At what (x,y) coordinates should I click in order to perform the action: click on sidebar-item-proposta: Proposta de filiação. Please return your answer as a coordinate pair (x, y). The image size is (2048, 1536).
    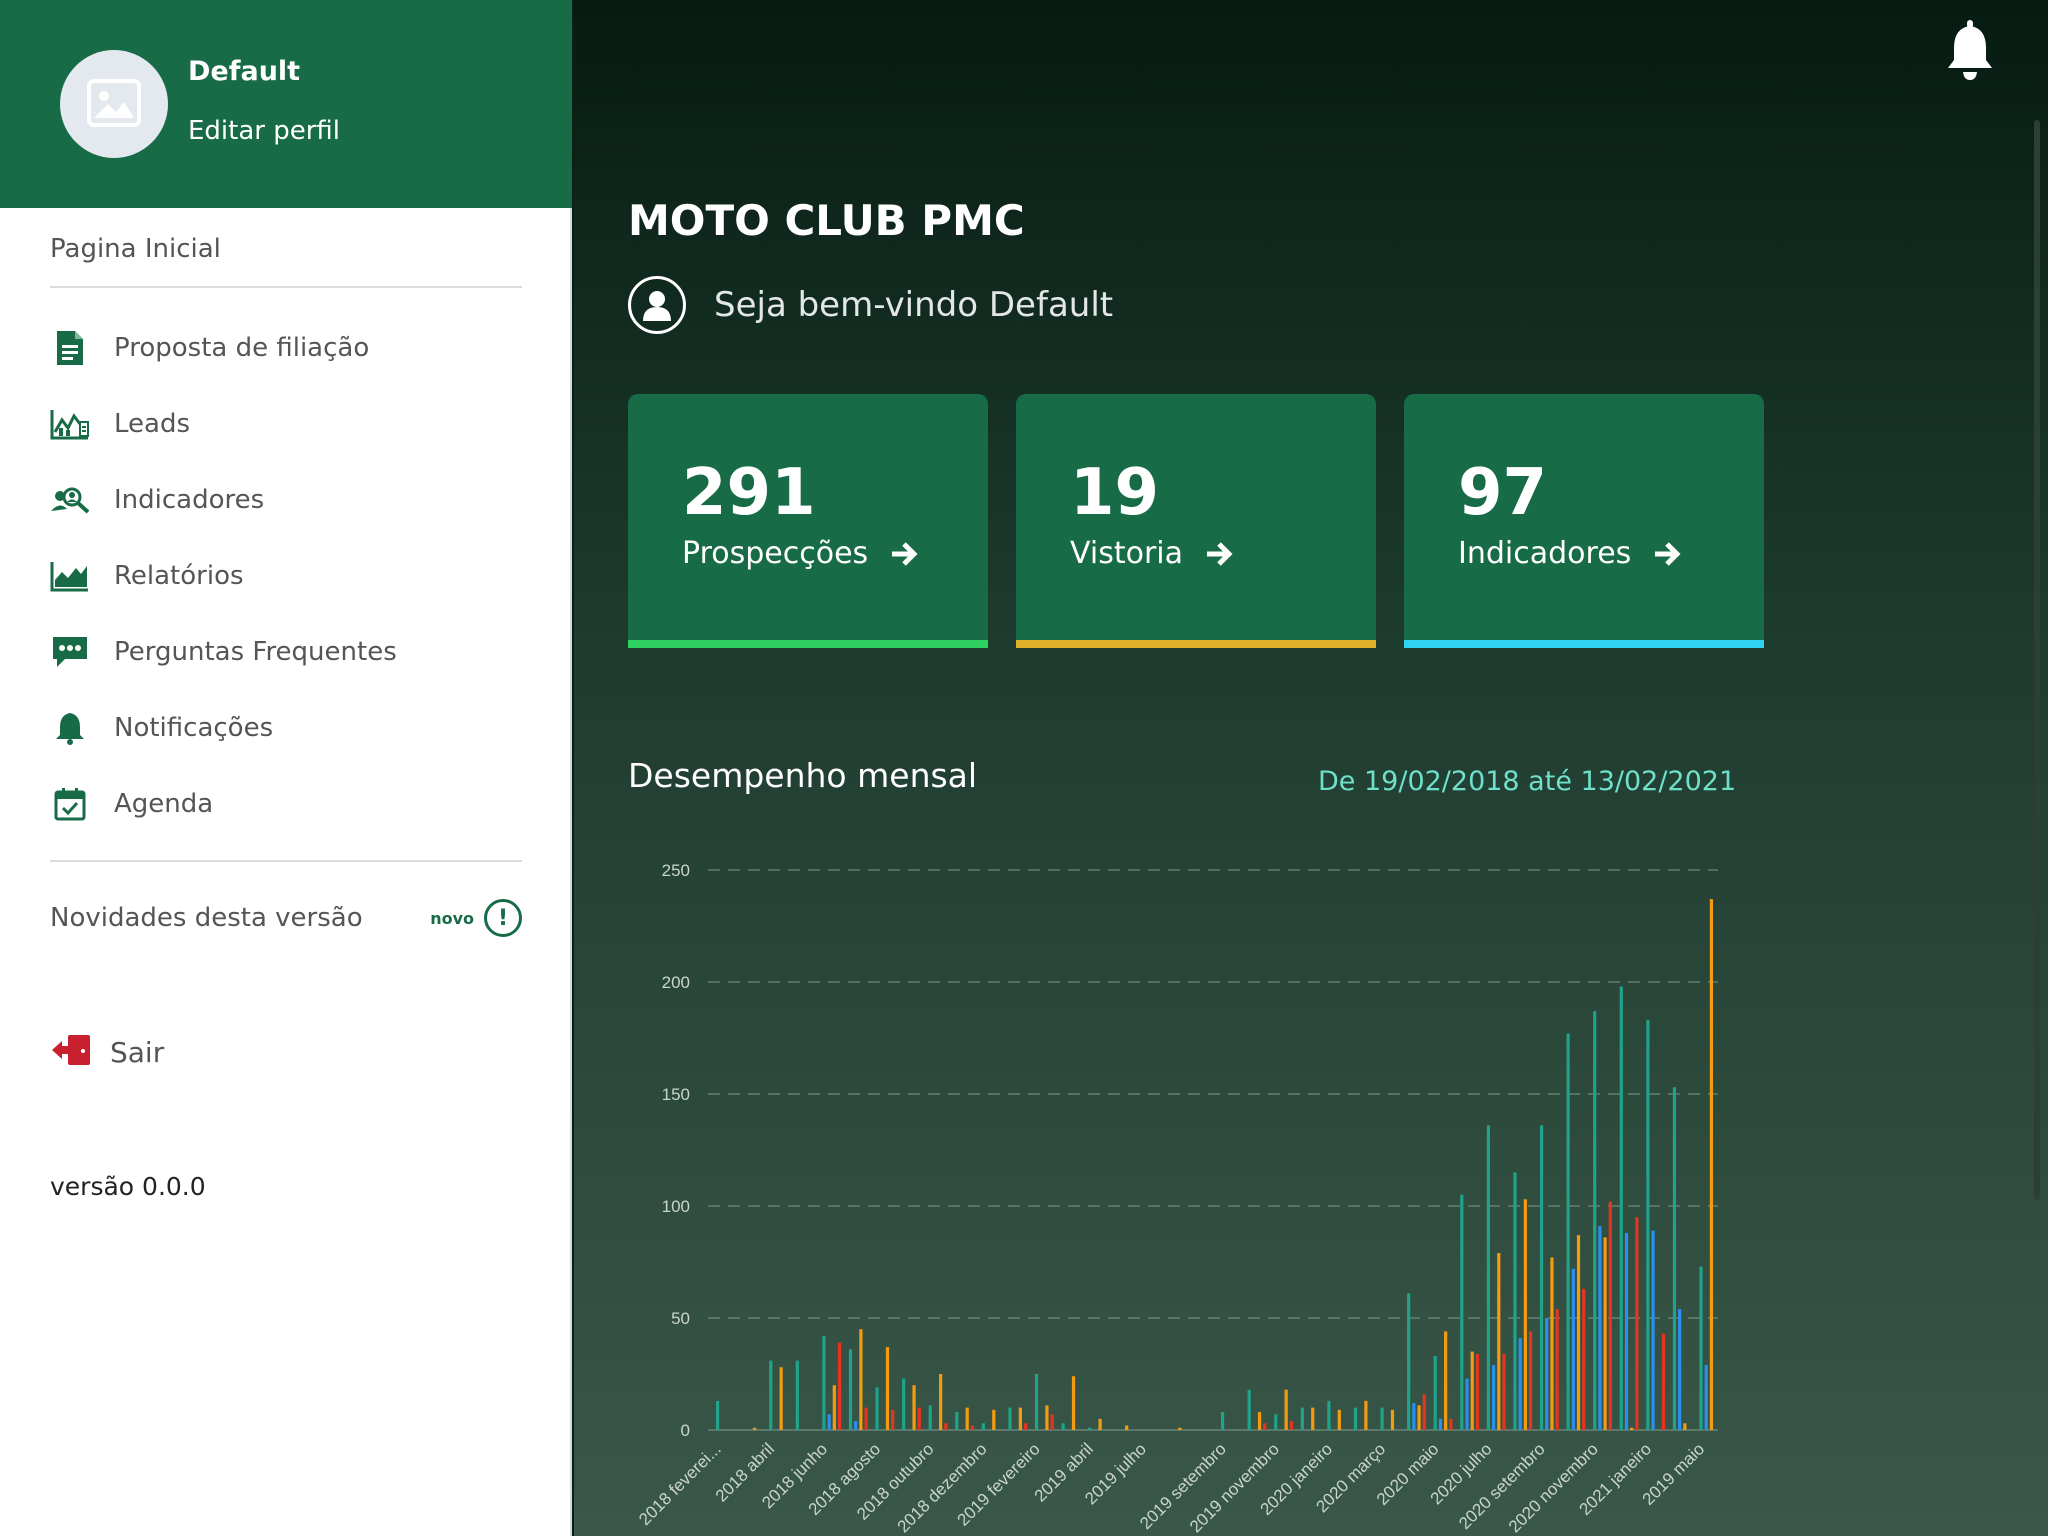
    Looking at the image, I should click on (286, 348).